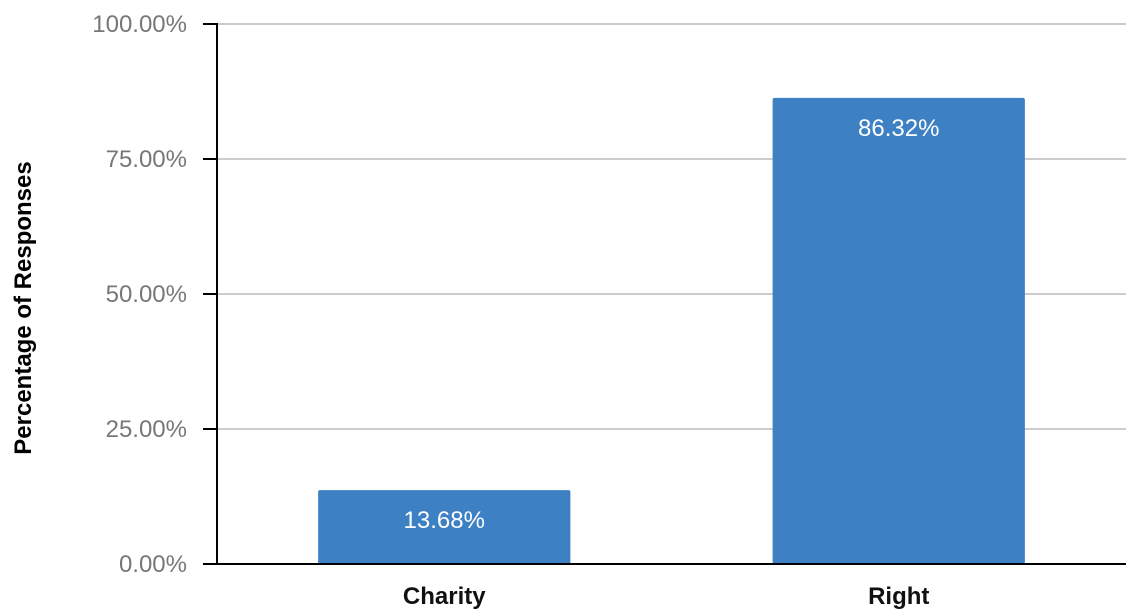  Describe the element at coordinates (146, 159) in the screenshot. I see `y-tick-label: 75.00%` at that location.